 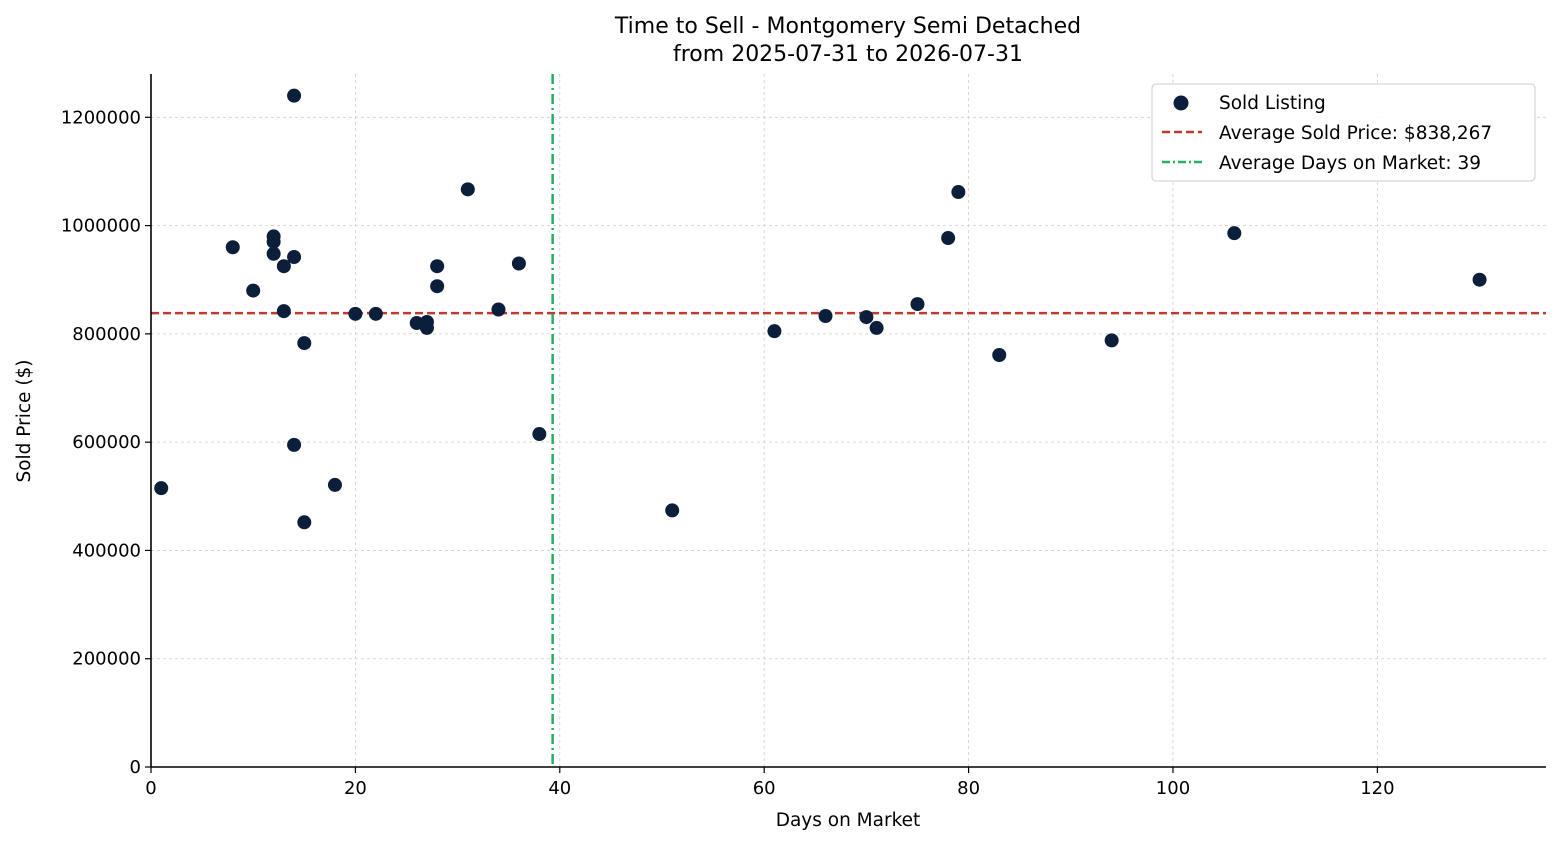 I want to click on y-tick-label-5: 1000000, so click(x=101, y=226).